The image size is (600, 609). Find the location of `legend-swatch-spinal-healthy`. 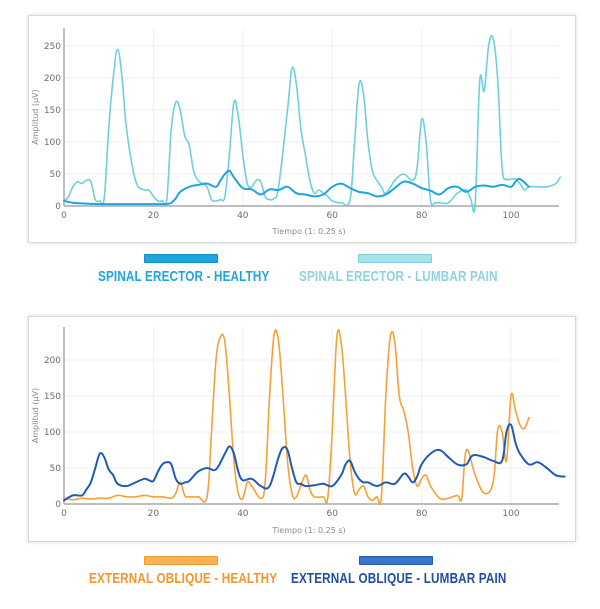

legend-swatch-spinal-healthy is located at coordinates (181, 258).